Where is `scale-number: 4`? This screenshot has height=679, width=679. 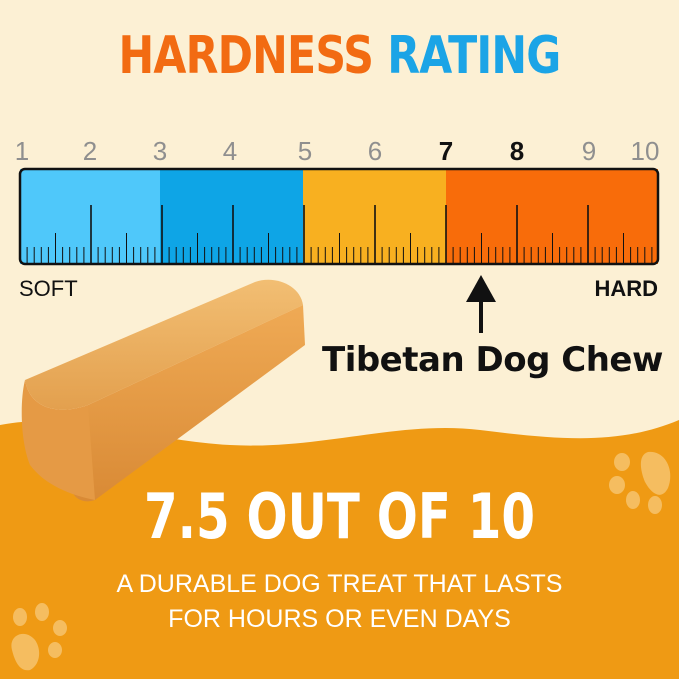 scale-number: 4 is located at coordinates (230, 151).